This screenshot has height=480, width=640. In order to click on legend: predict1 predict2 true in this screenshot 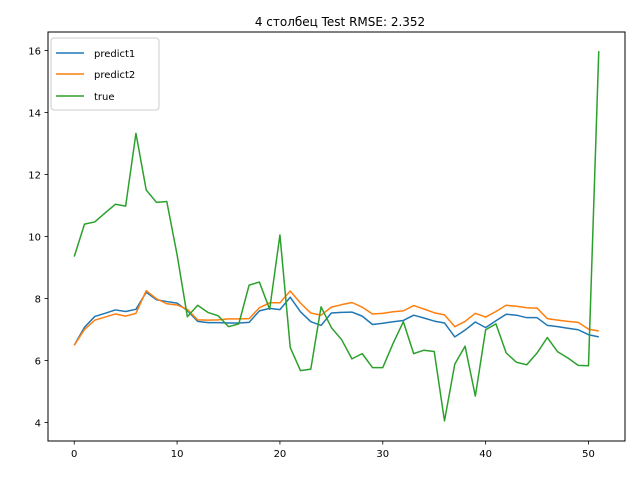, I will do `click(105, 74)`.